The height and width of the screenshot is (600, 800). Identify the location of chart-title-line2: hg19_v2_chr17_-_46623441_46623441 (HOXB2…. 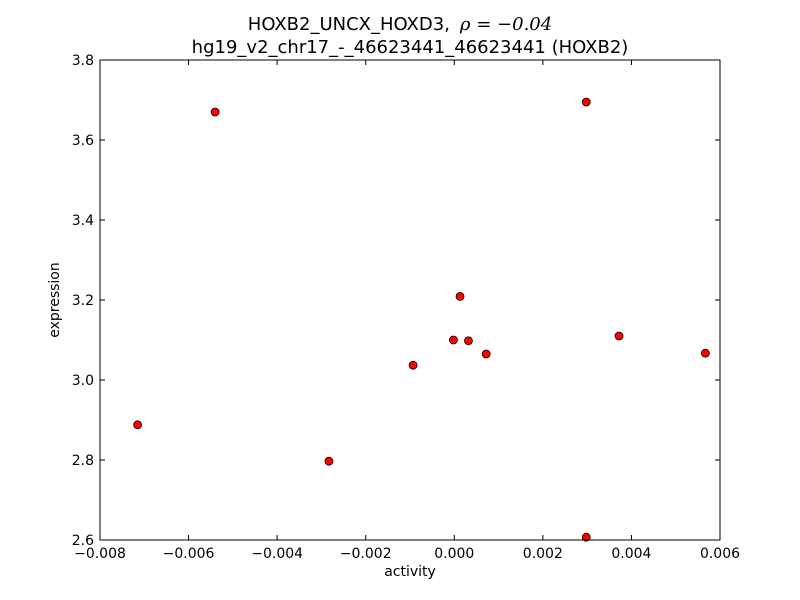
(410, 47).